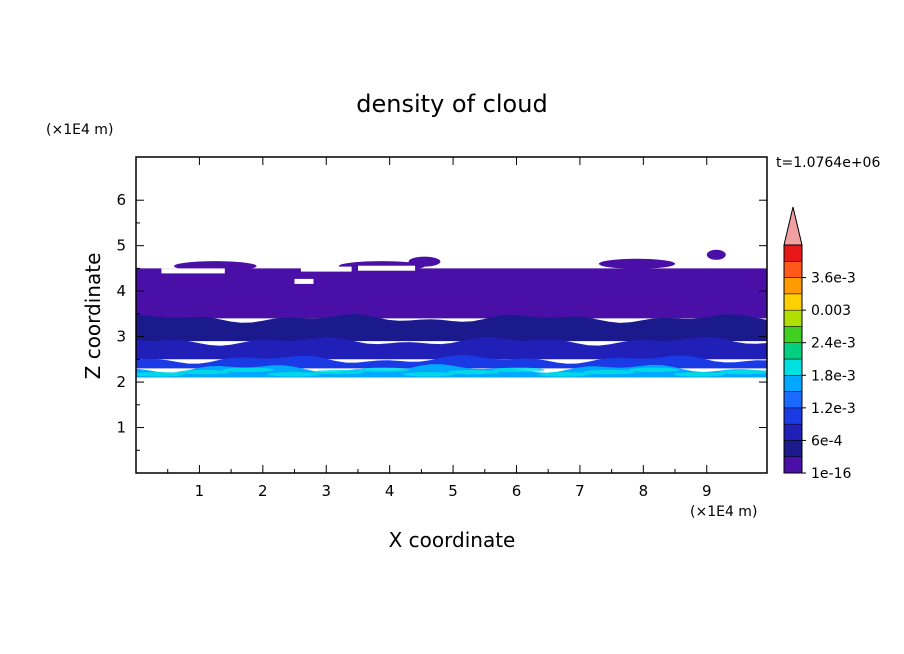 This screenshot has width=904, height=654. What do you see at coordinates (200, 491) in the screenshot?
I see `x-tick-label: 1` at bounding box center [200, 491].